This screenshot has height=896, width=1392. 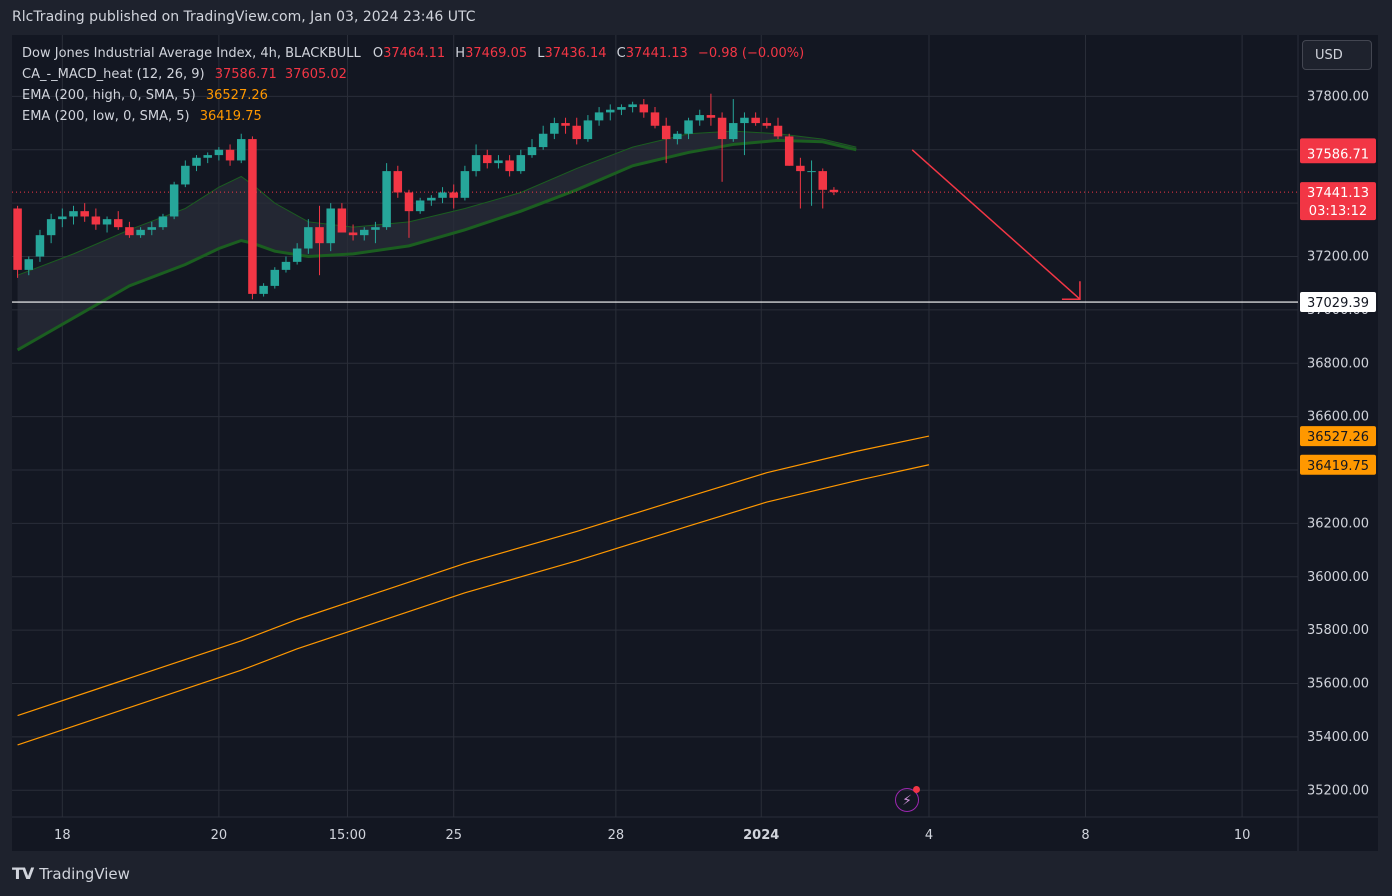 I want to click on price-label-text: 37586.71, so click(x=1338, y=154).